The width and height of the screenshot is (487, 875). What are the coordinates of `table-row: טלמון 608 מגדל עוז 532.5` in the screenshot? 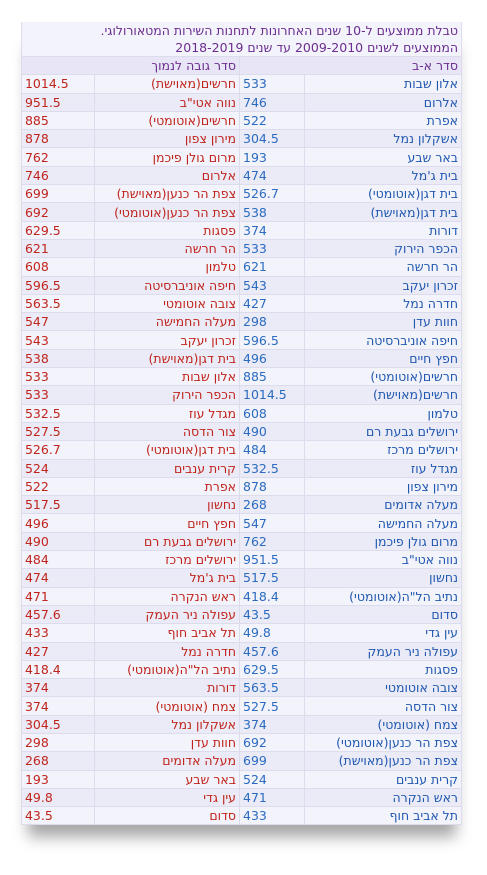 It's located at (241, 413).